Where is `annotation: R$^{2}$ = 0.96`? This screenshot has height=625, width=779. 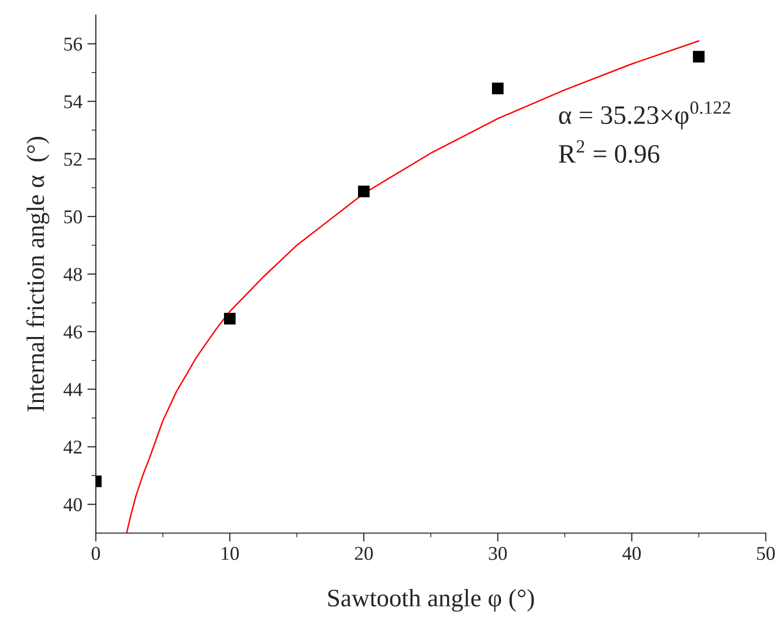 annotation: R$^{2}$ = 0.96 is located at coordinates (609, 151).